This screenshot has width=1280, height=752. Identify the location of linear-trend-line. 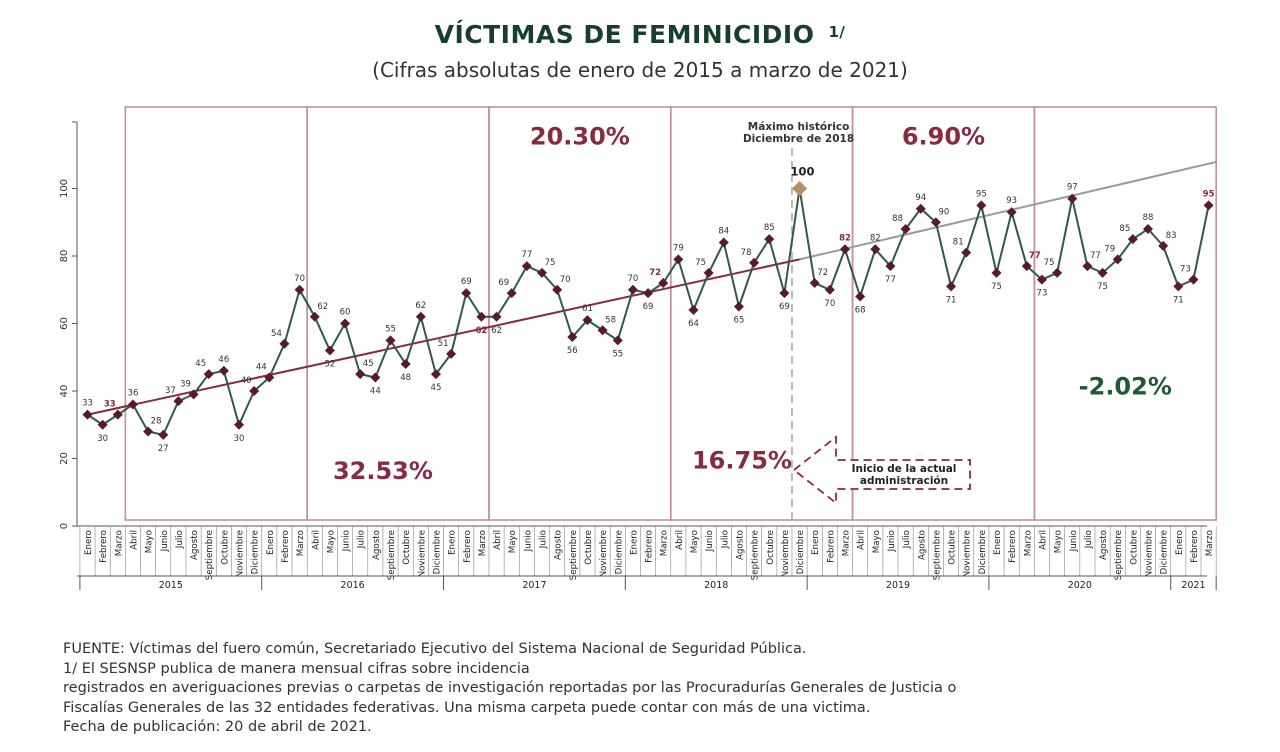
(443, 337).